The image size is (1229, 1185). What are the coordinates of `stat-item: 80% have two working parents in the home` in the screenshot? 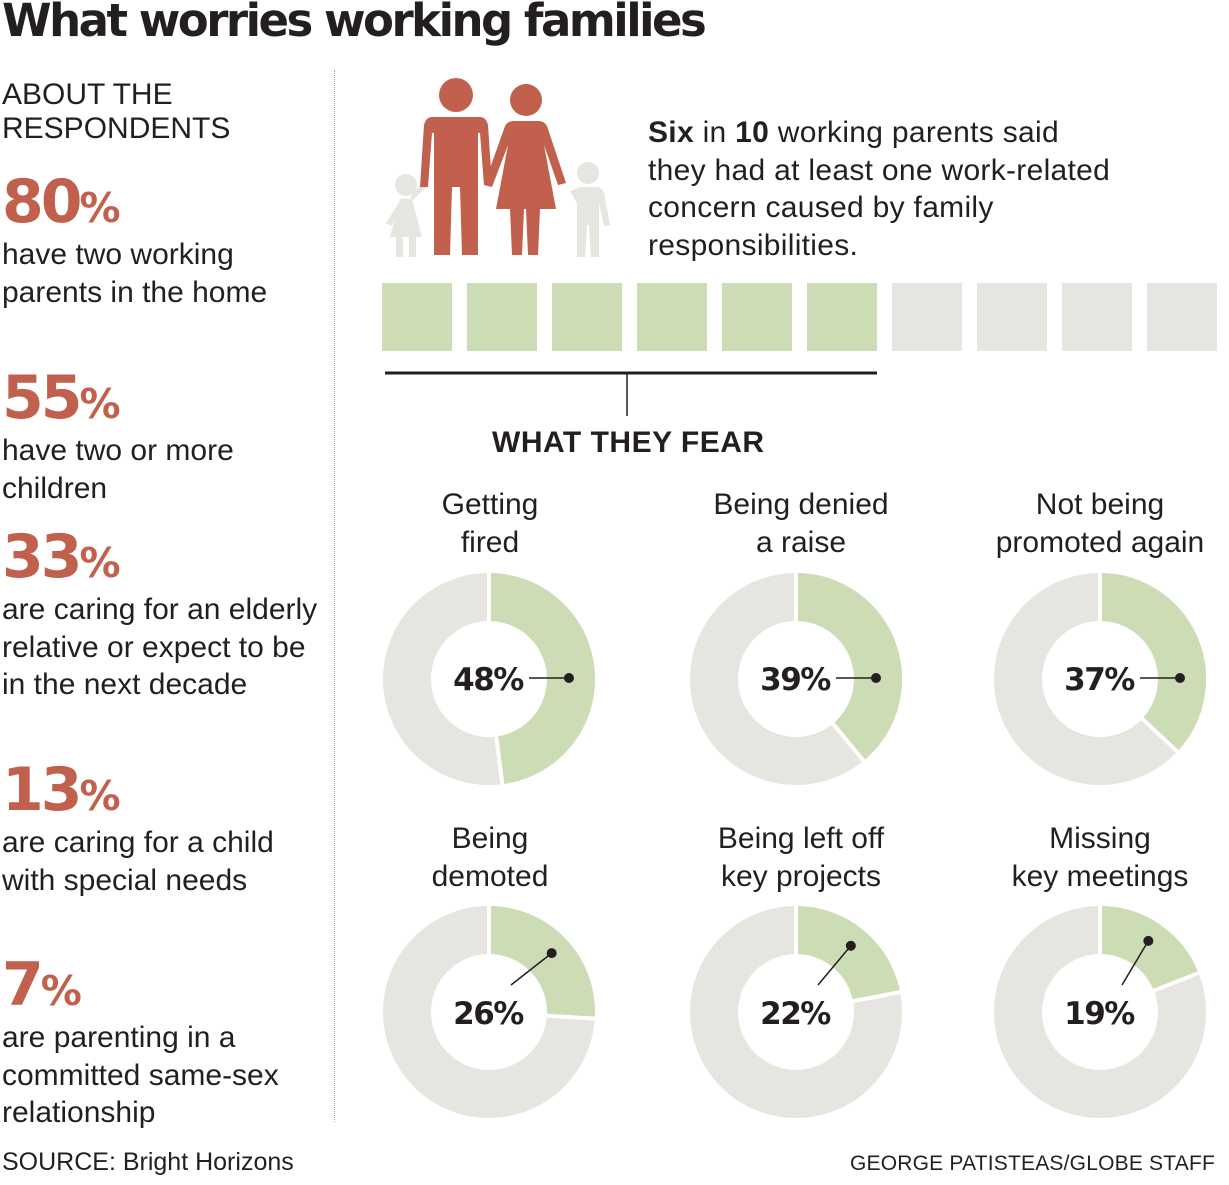 It's located at (162, 241).